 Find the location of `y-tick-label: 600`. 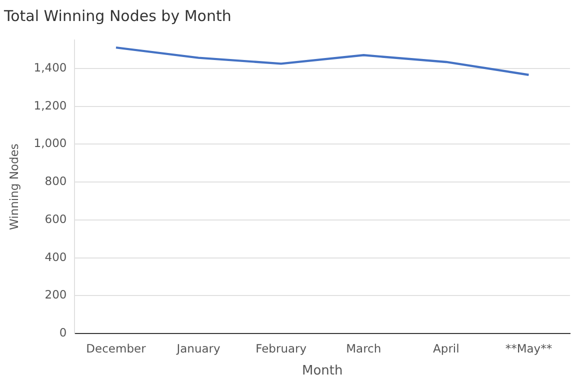

y-tick-label: 600 is located at coordinates (55, 219).